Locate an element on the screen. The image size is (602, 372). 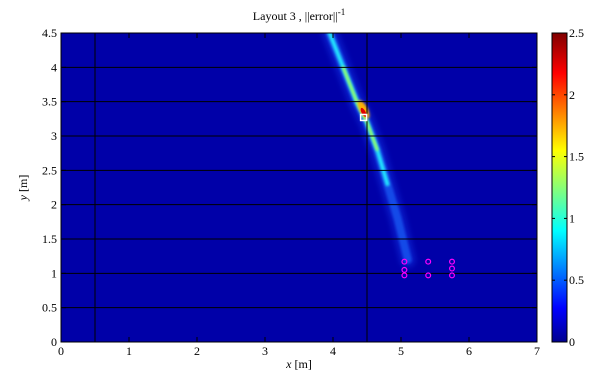
y-tick-label: 0 is located at coordinates (54, 342).